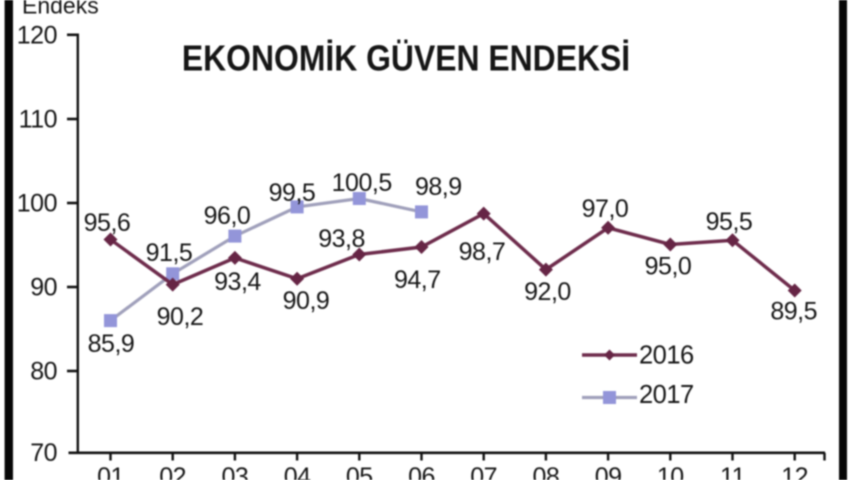  Describe the element at coordinates (43, 288) in the screenshot. I see `svg-text: 90` at that location.